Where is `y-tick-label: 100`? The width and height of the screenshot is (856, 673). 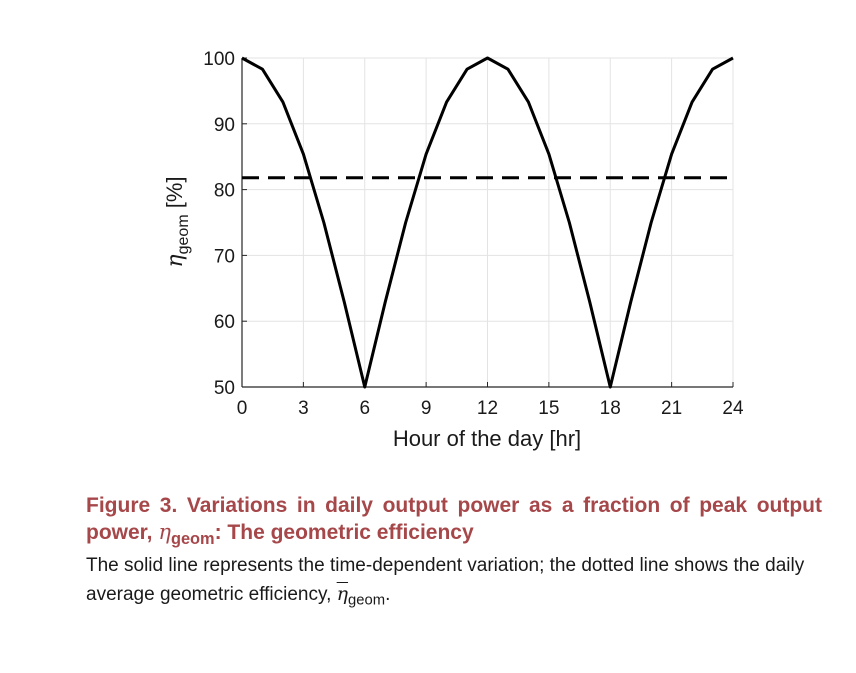 y-tick-label: 100 is located at coordinates (219, 59).